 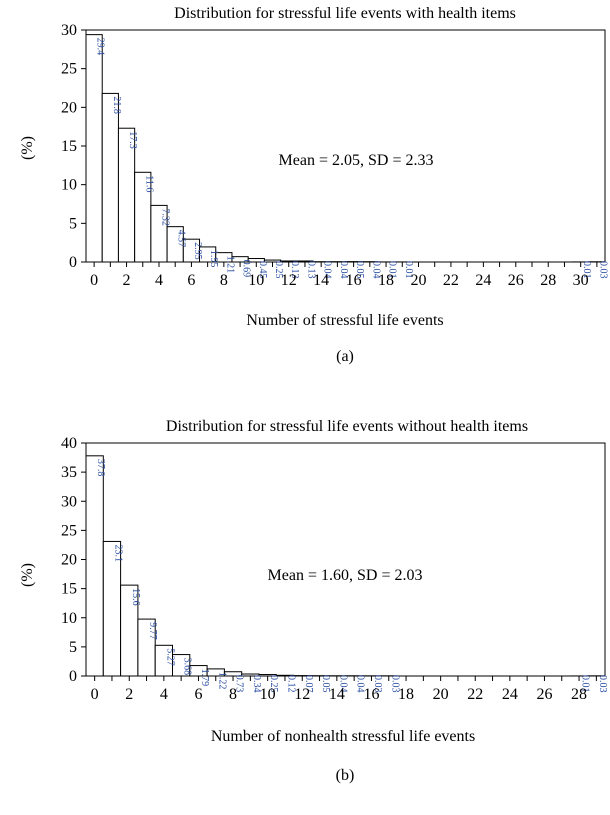 I want to click on data-label: 0.73, so click(x=239, y=684).